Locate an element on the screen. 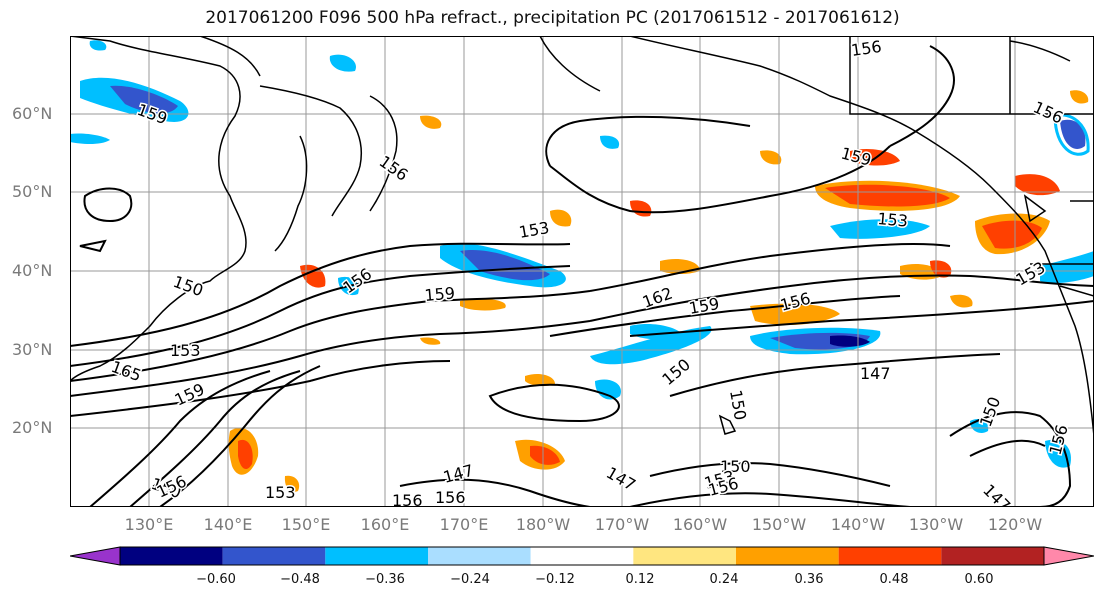  lon-label-160e: 160°E is located at coordinates (385, 524).